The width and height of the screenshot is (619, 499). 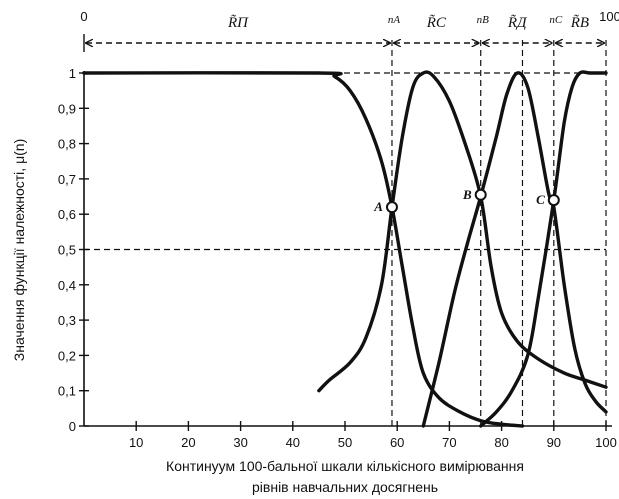 What do you see at coordinates (67, 214) in the screenshot?
I see `y-tick-label-6: 0,6` at bounding box center [67, 214].